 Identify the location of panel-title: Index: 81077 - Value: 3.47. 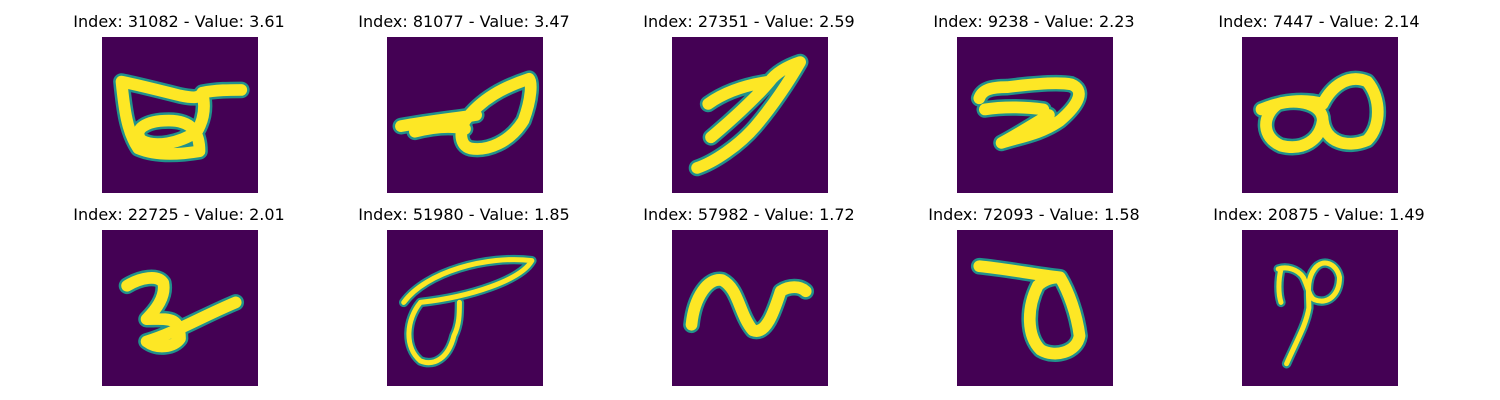
(464, 21).